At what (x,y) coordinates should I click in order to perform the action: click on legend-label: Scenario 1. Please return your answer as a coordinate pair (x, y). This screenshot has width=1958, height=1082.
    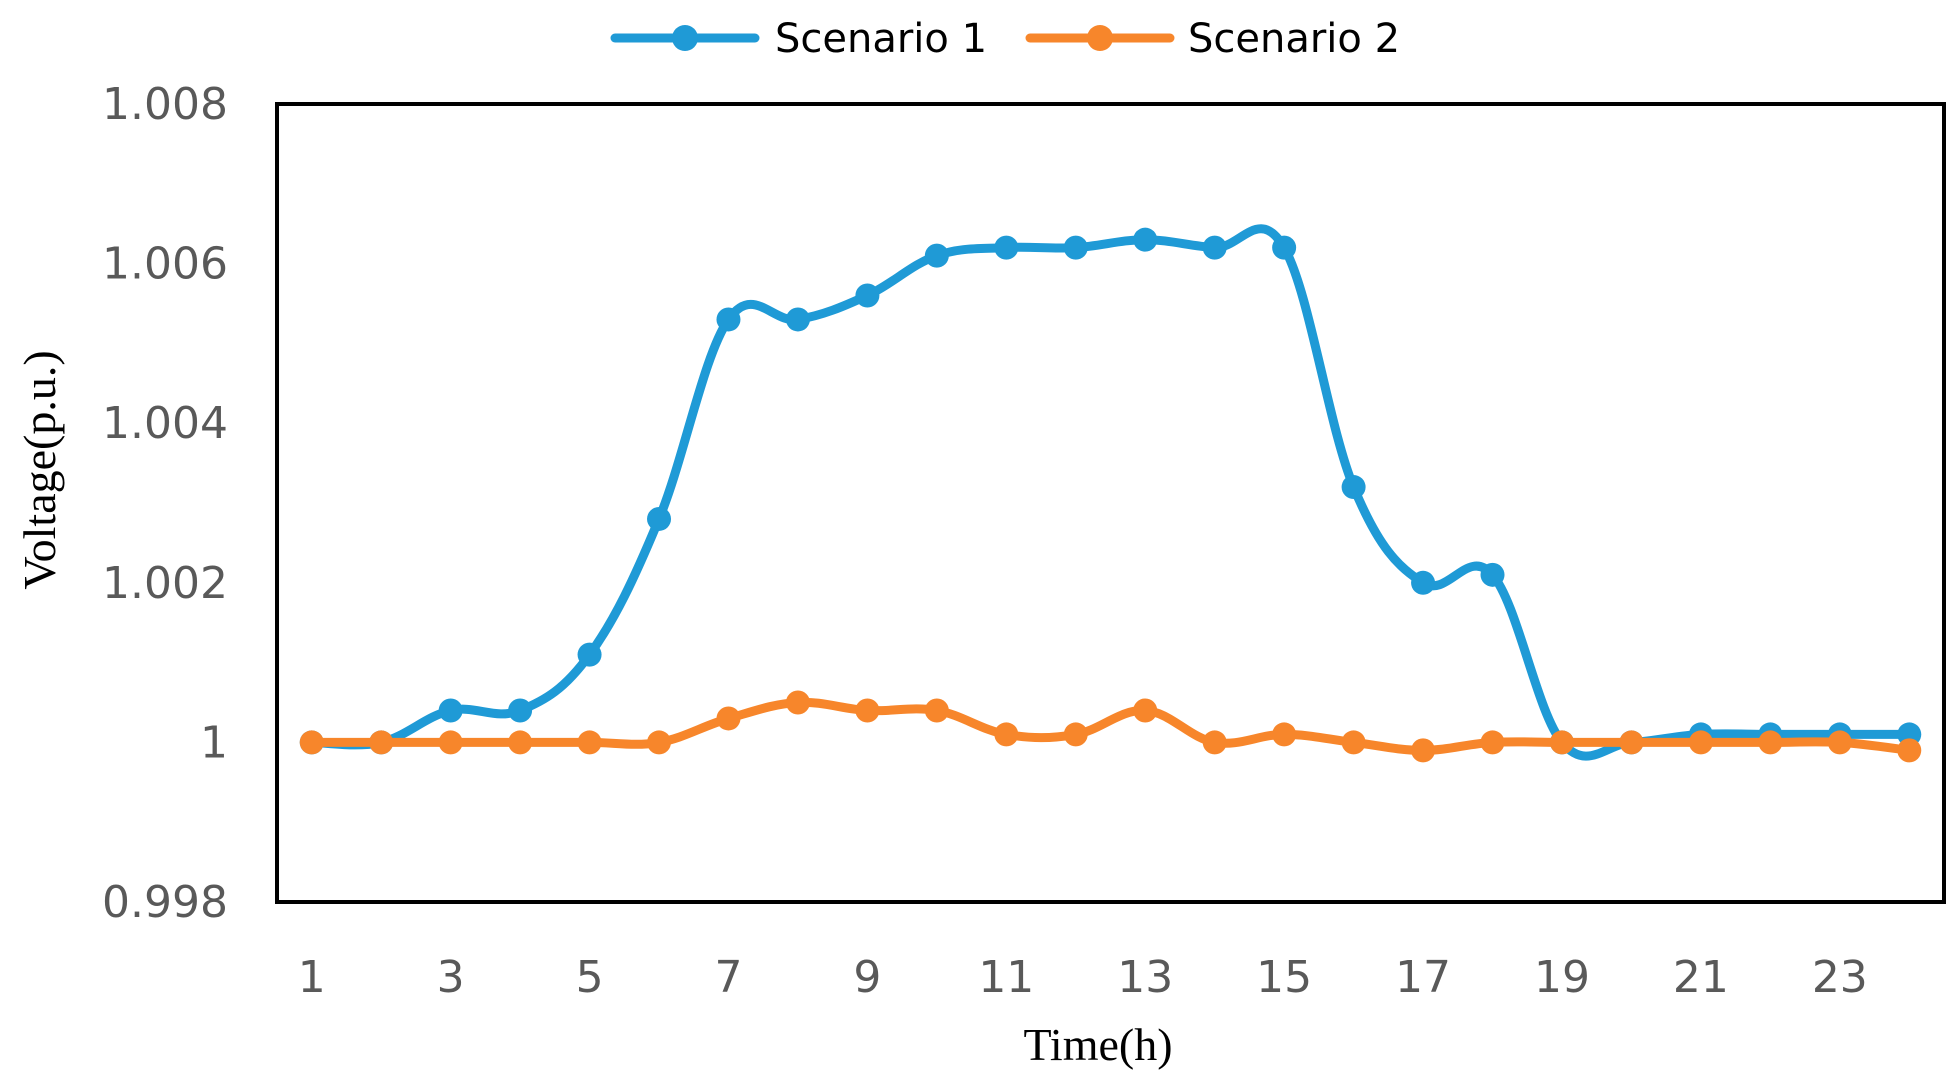
    Looking at the image, I should click on (881, 39).